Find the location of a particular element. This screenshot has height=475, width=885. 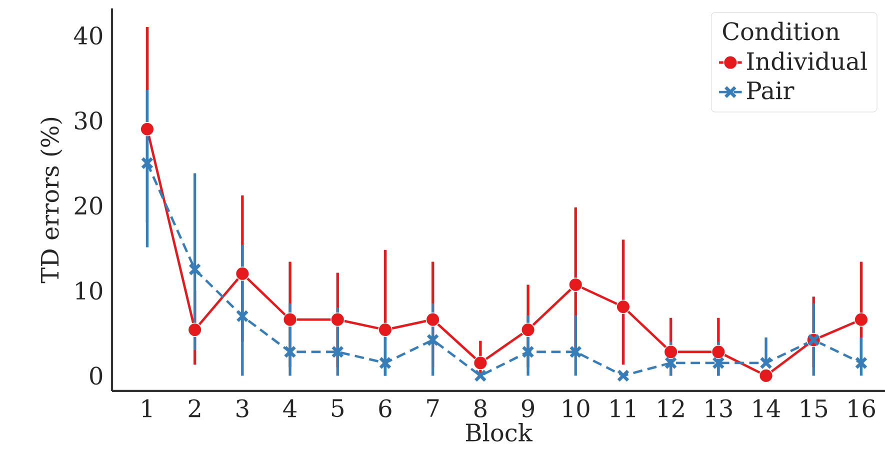

y-tick-label: 0 is located at coordinates (96, 375).